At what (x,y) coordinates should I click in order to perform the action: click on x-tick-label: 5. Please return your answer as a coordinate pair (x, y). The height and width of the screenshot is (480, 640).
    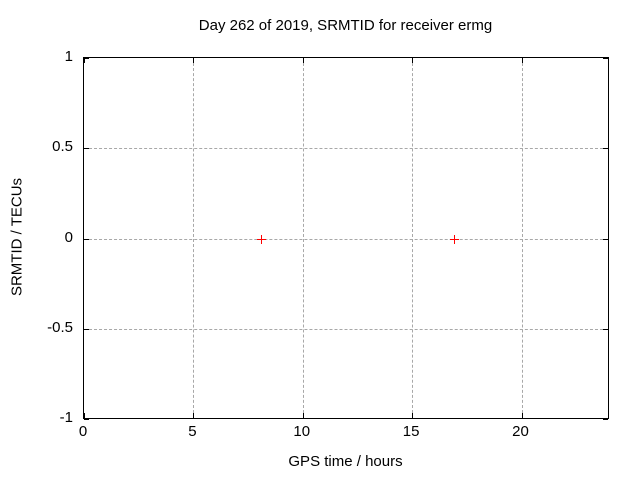
    Looking at the image, I should click on (192, 431).